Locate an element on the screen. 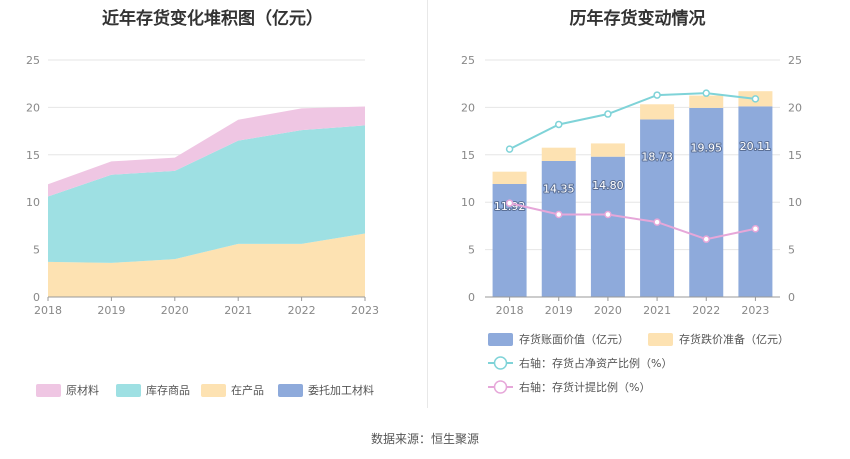 The height and width of the screenshot is (459, 850). right-x-tick-label: 2019 is located at coordinates (559, 310).